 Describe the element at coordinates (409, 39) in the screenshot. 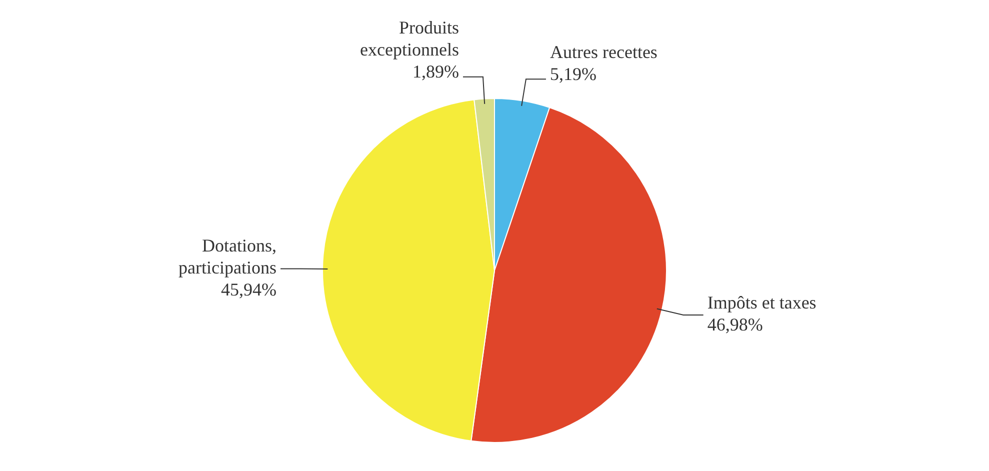

I see `slice-label: Produits exceptionnels` at that location.